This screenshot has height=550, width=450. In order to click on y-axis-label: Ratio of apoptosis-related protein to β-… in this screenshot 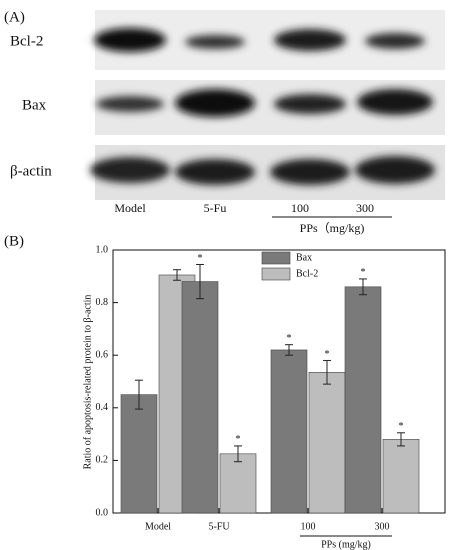, I will do `click(87, 382)`.